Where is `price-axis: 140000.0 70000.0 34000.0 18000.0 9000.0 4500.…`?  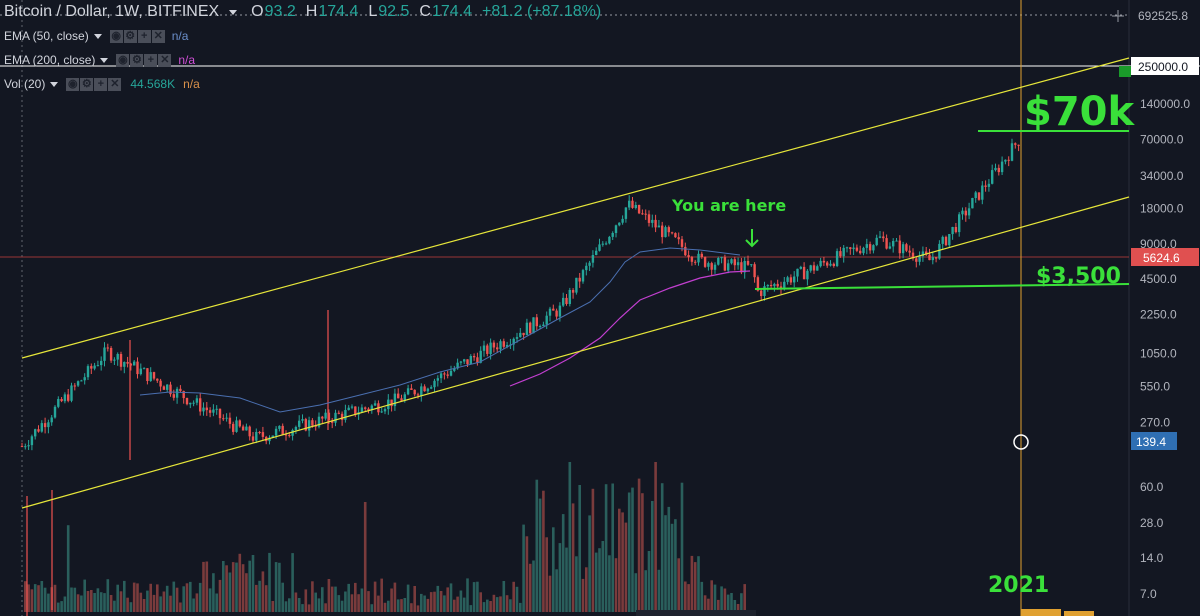 price-axis: 140000.0 70000.0 34000.0 18000.0 9000.0 4500.… is located at coordinates (1165, 349).